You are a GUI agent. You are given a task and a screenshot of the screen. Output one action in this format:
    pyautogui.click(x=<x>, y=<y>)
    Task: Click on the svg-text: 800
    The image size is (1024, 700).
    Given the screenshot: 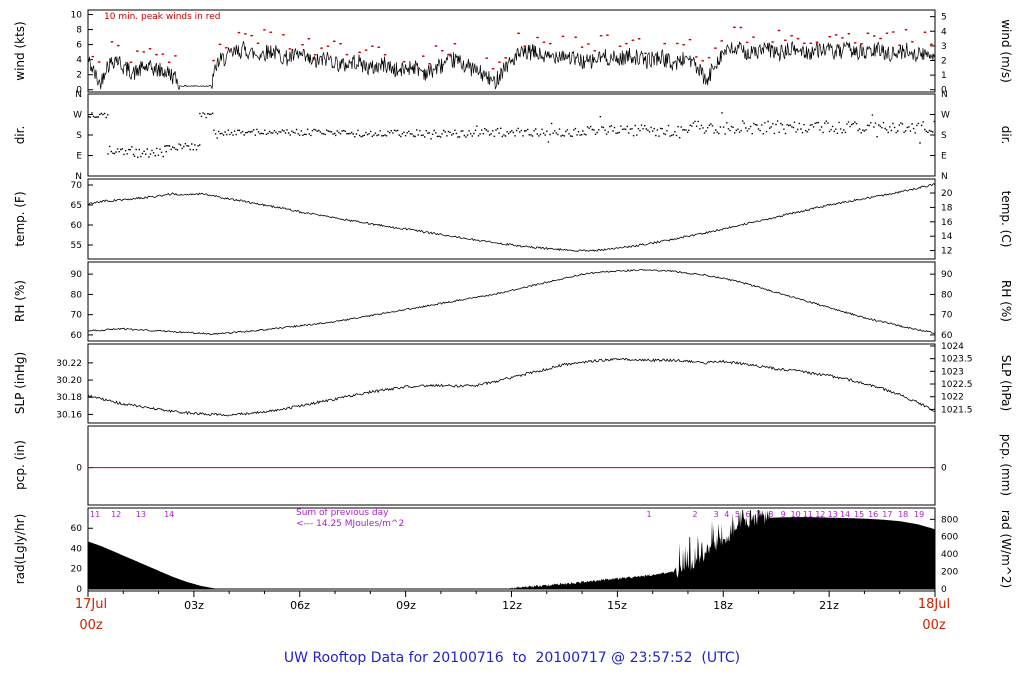 What is the action you would take?
    pyautogui.click(x=949, y=520)
    